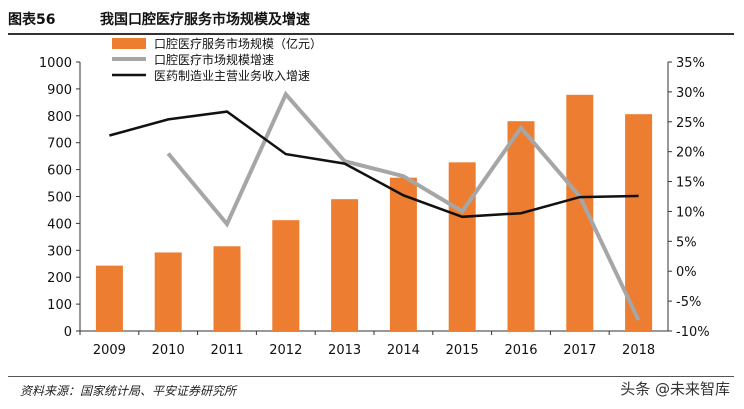  Describe the element at coordinates (403, 350) in the screenshot. I see `x-tick-label: 2014` at that location.